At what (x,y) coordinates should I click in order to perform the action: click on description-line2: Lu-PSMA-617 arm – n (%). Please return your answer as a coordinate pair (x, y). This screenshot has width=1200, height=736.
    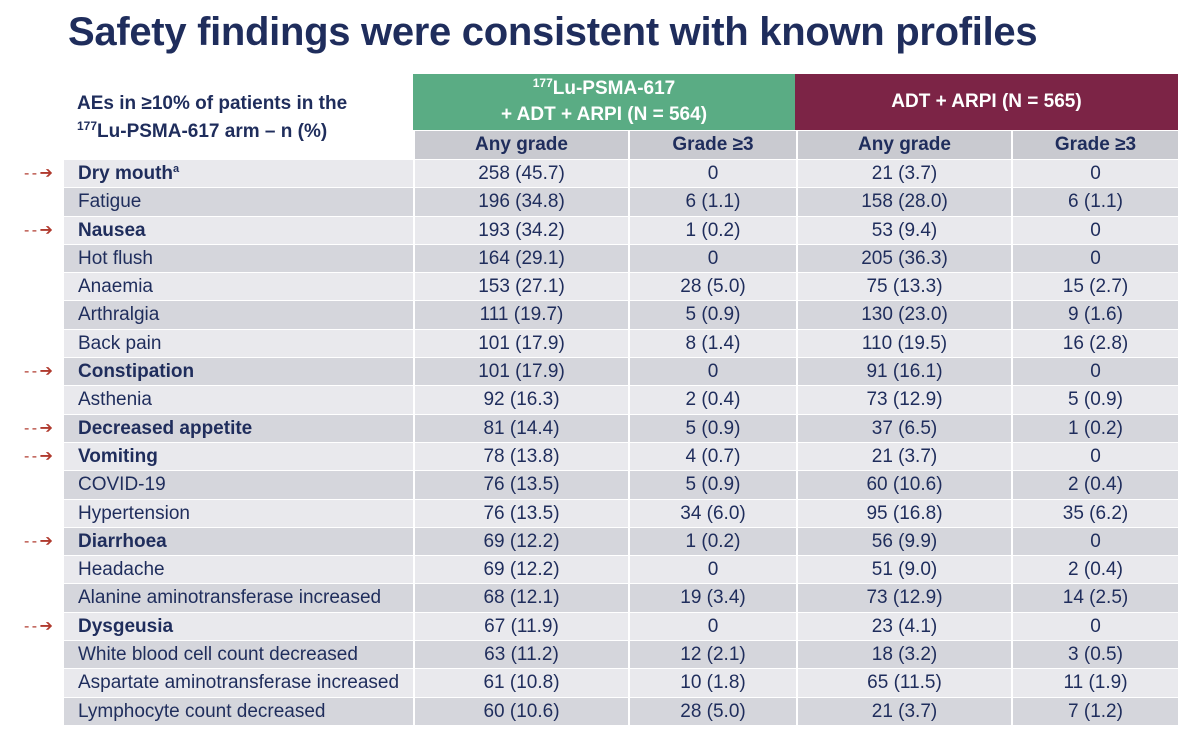
    Looking at the image, I should click on (212, 131).